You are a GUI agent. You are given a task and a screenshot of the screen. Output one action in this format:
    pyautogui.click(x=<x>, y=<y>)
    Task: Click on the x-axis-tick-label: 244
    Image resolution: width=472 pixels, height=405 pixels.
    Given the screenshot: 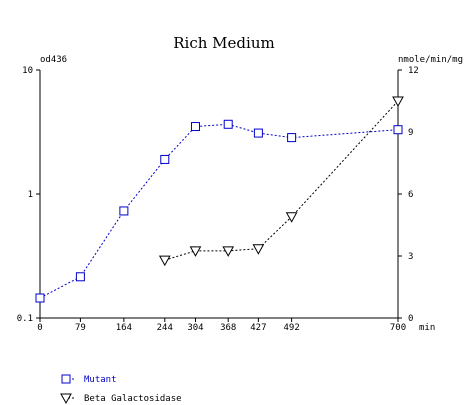 What is the action you would take?
    pyautogui.click(x=165, y=328)
    